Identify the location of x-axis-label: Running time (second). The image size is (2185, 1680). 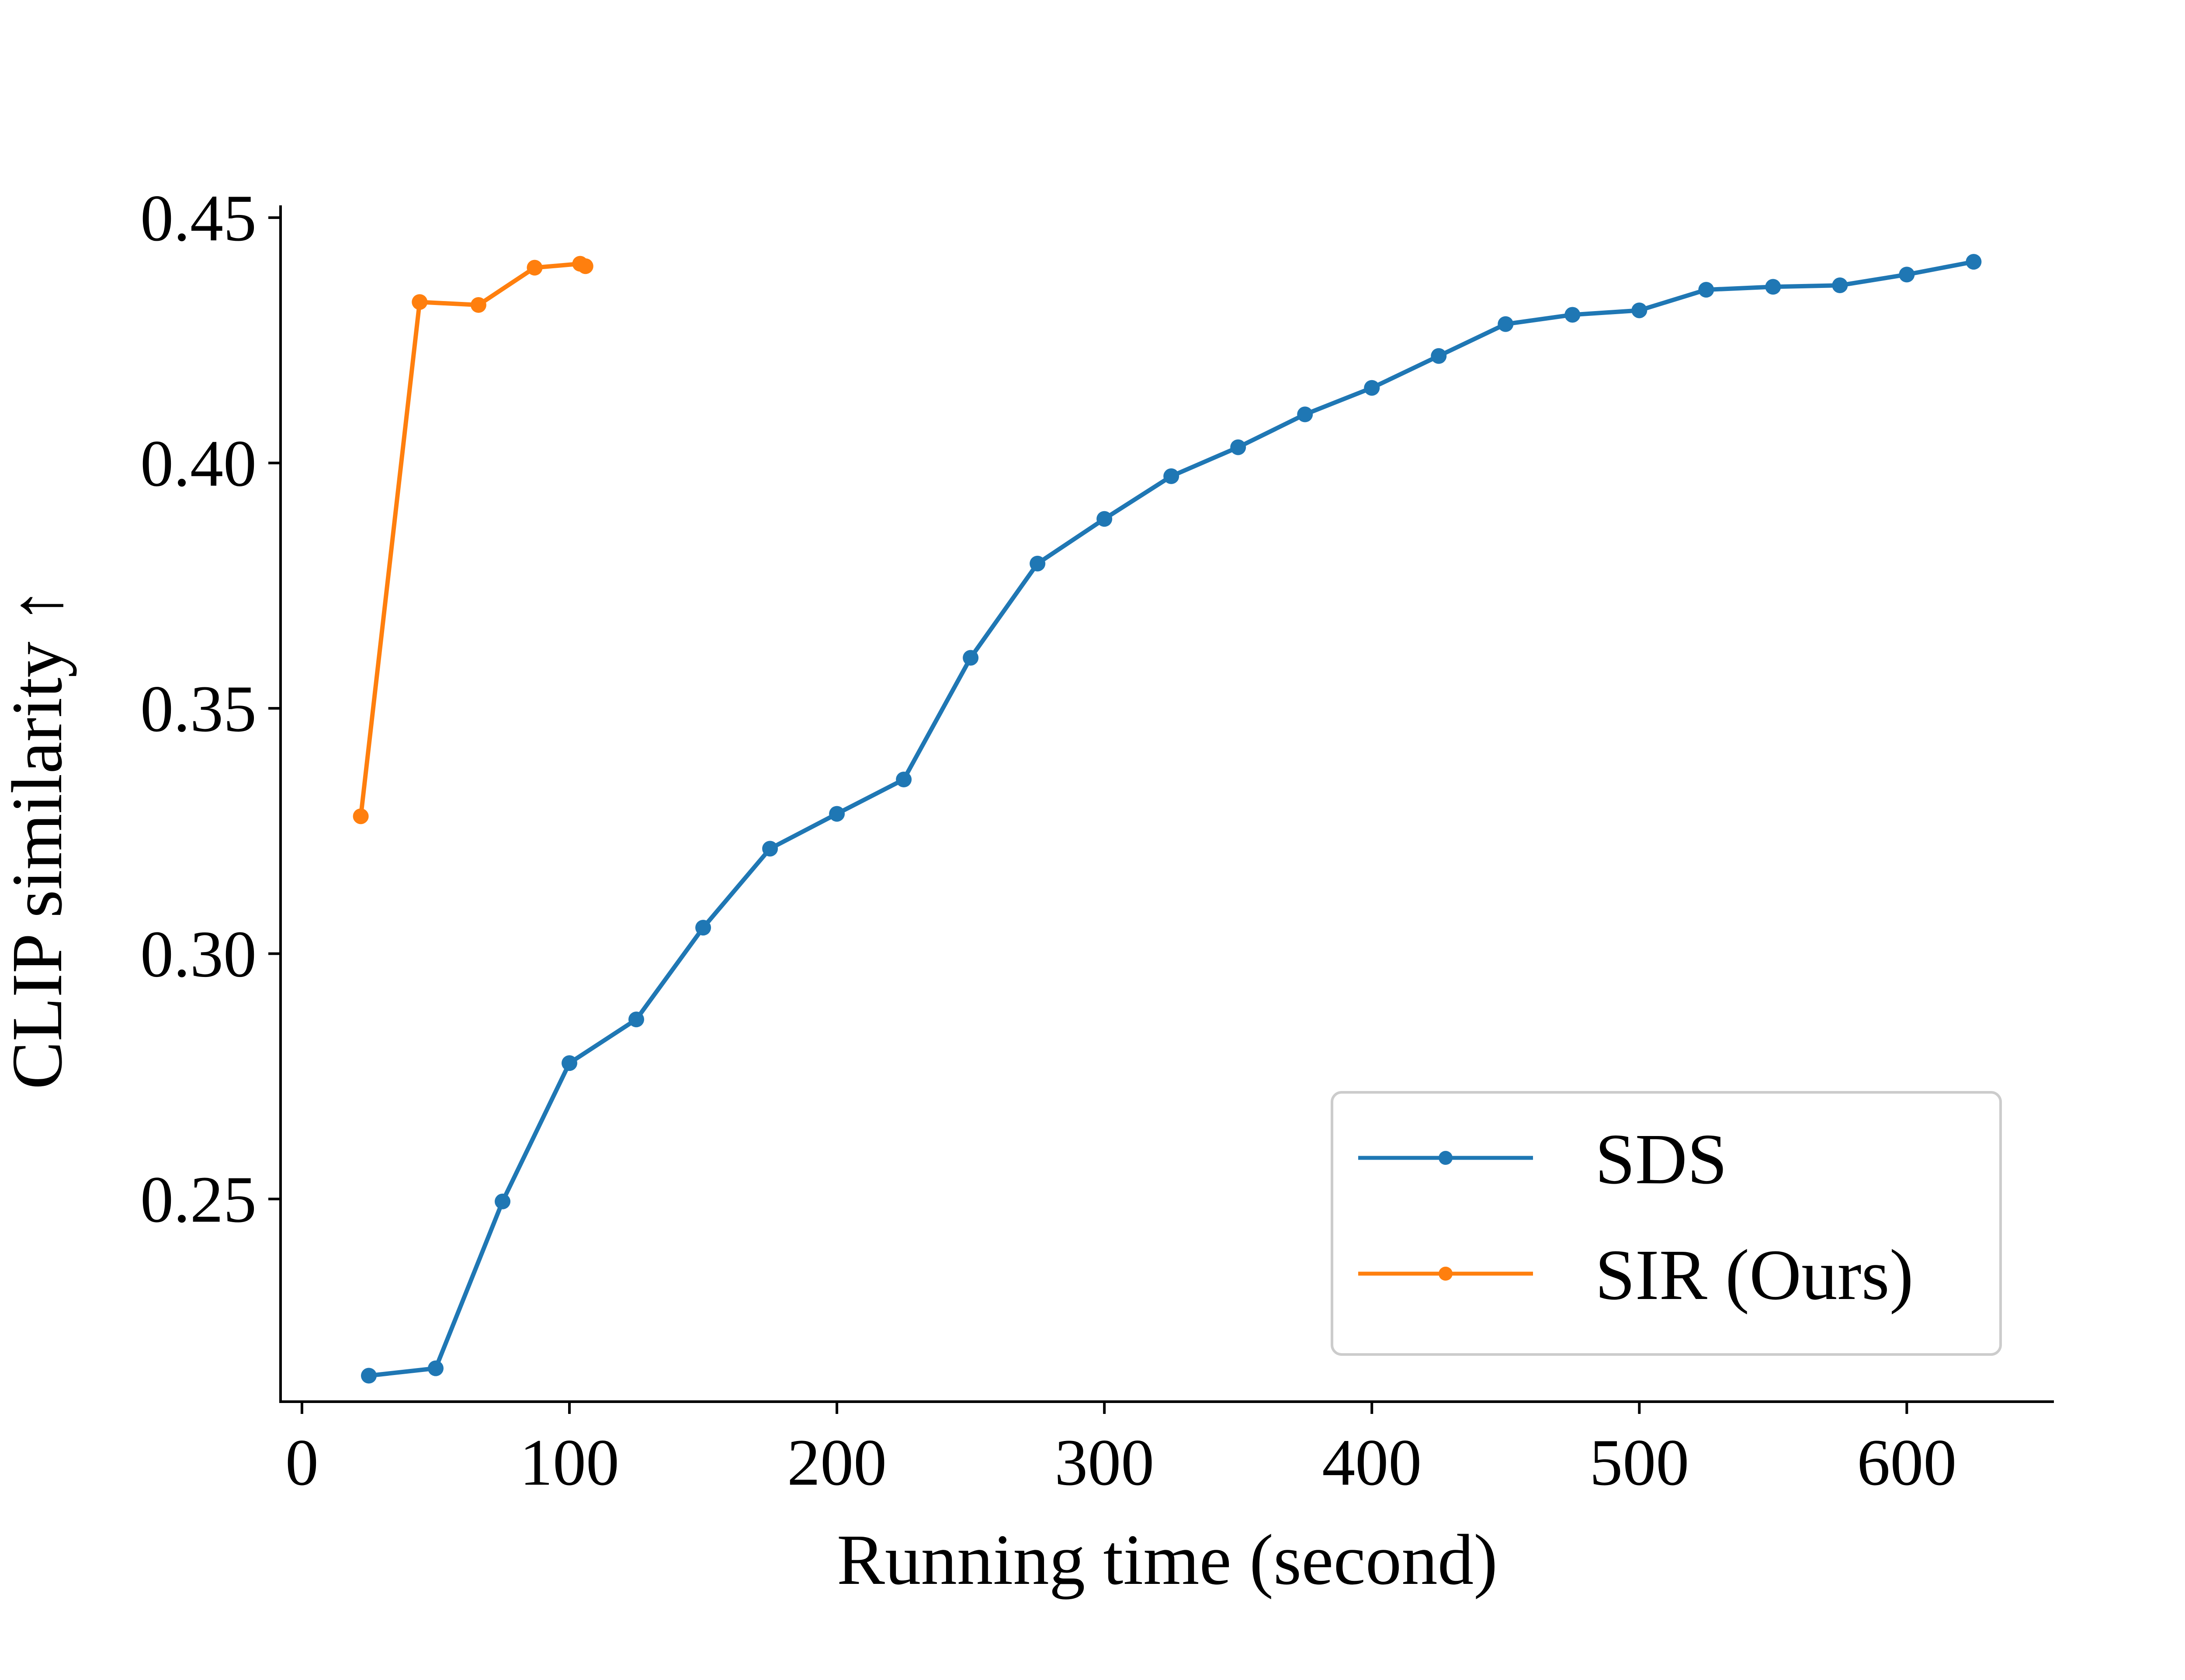
(1168, 1560).